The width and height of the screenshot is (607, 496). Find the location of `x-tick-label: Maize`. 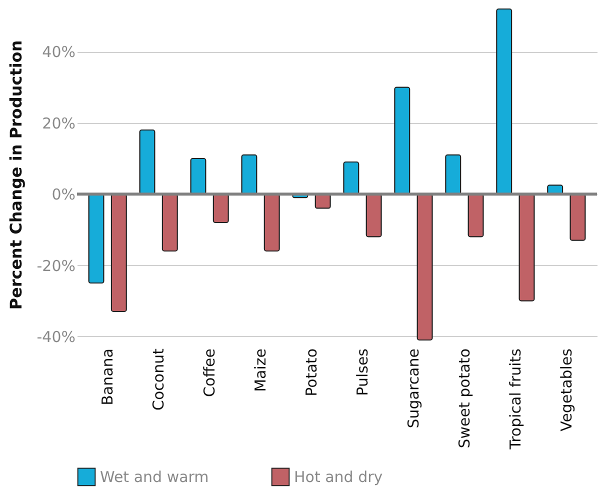

x-tick-label: Maize is located at coordinates (261, 370).